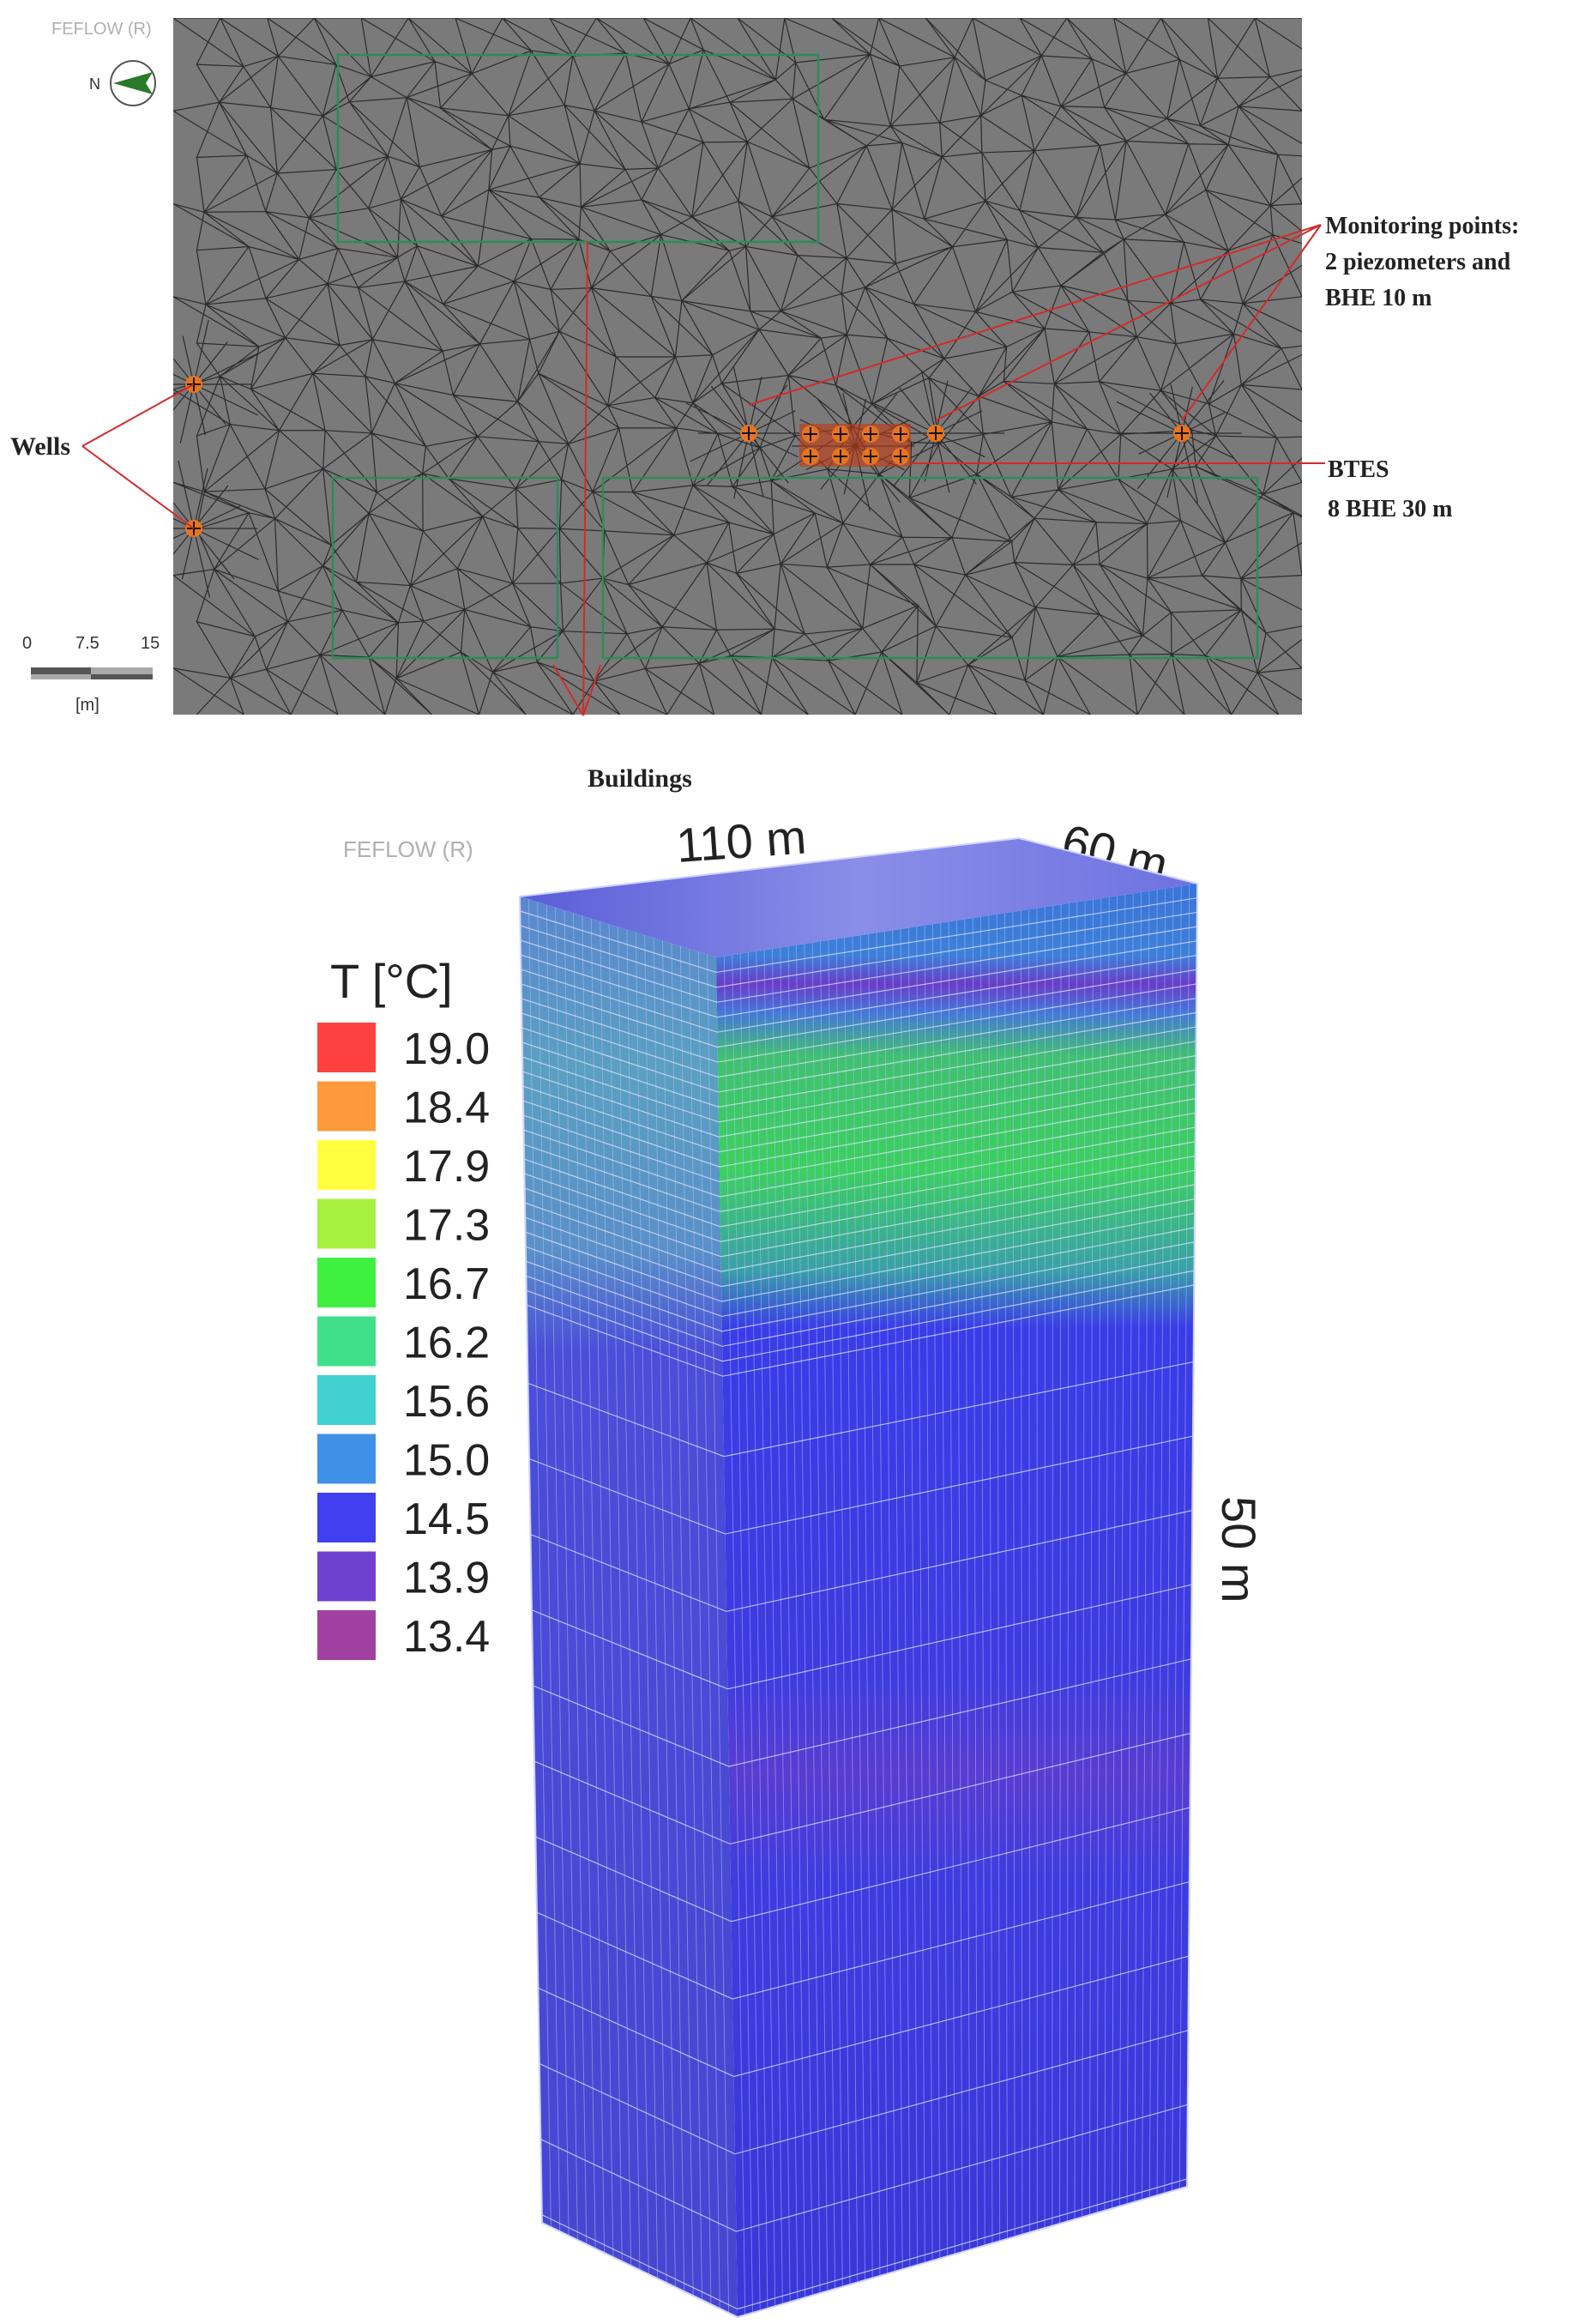 The image size is (1579, 2324). What do you see at coordinates (741, 841) in the screenshot?
I see `dim-length: 110 m` at bounding box center [741, 841].